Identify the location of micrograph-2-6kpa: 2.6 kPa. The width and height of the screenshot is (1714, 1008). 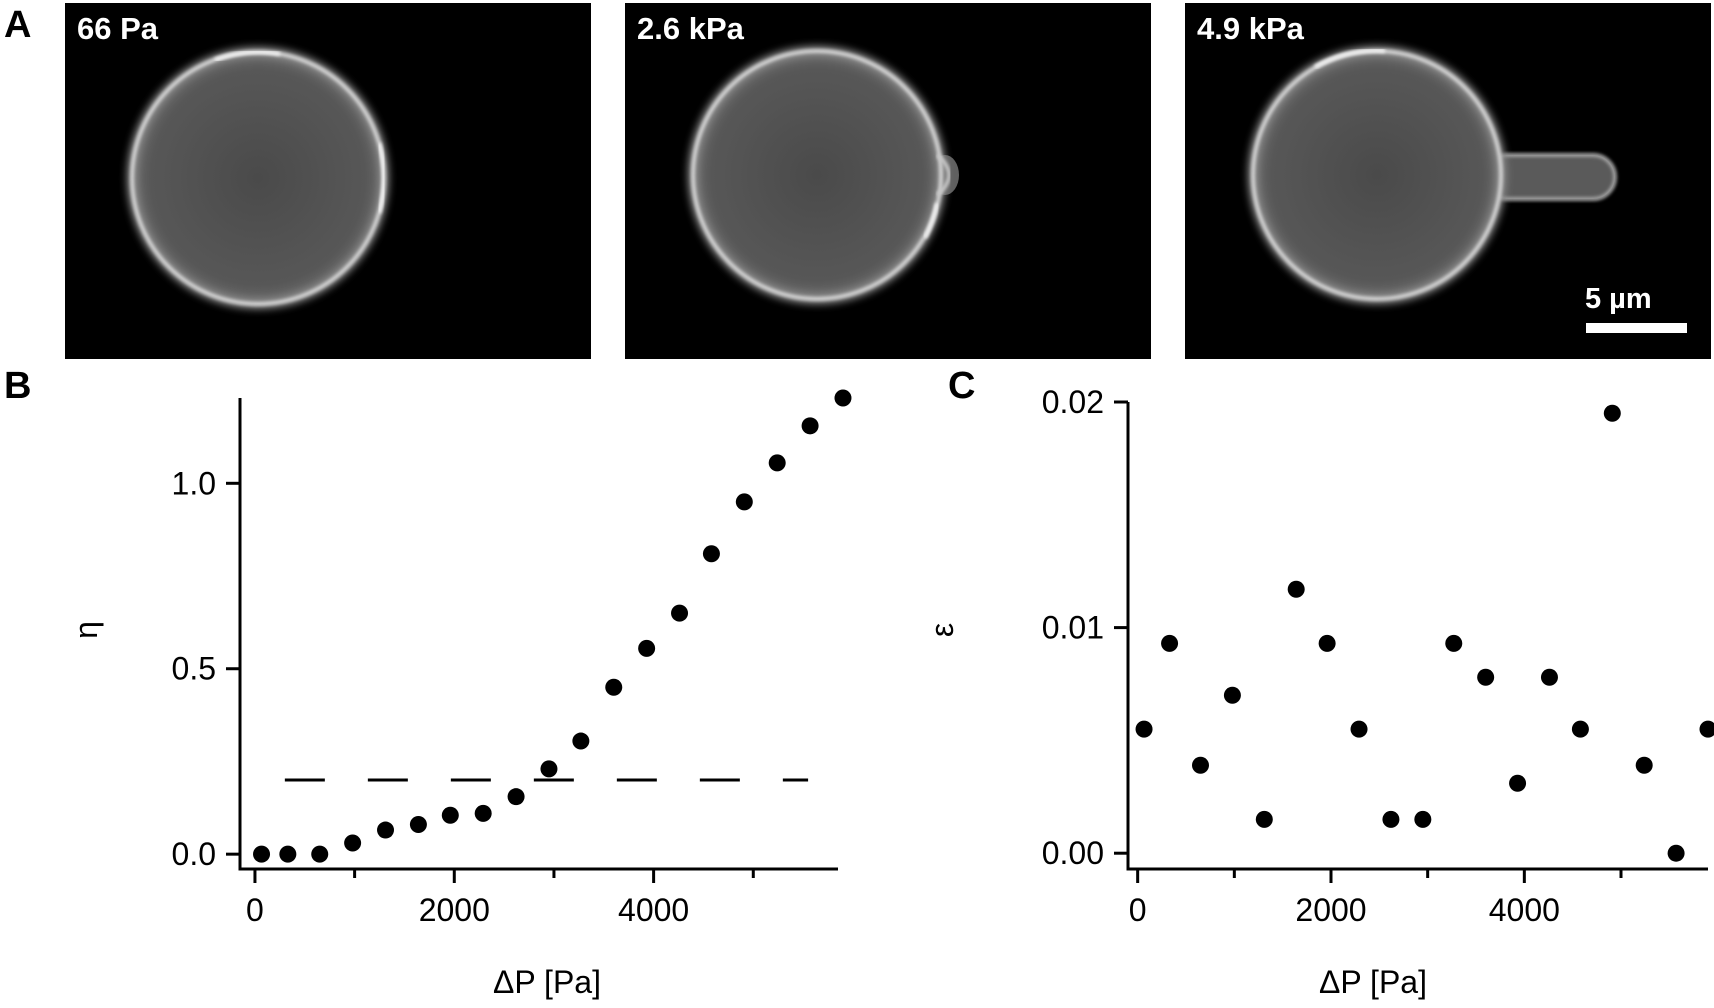
(888, 181).